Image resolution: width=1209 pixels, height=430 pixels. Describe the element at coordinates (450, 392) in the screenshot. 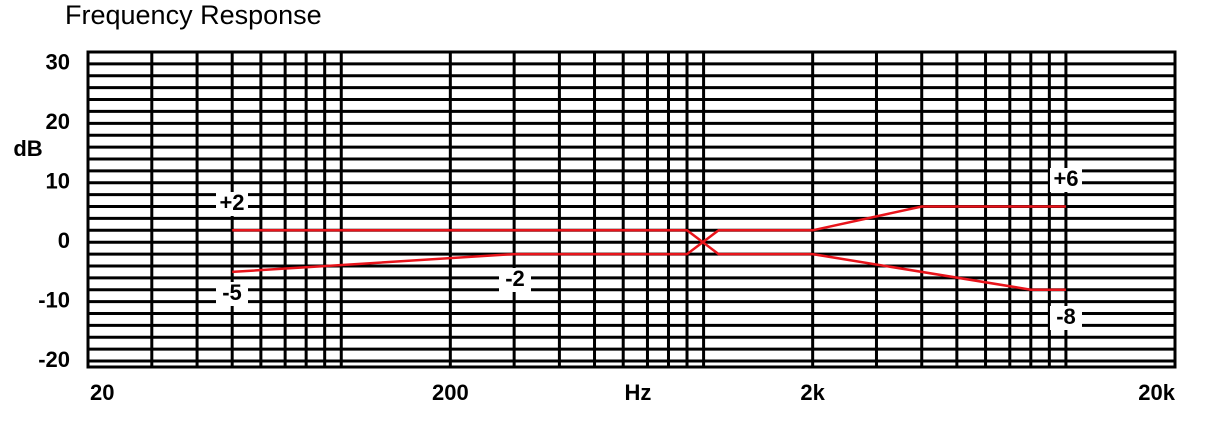

I see `x-tick-label: 200` at that location.